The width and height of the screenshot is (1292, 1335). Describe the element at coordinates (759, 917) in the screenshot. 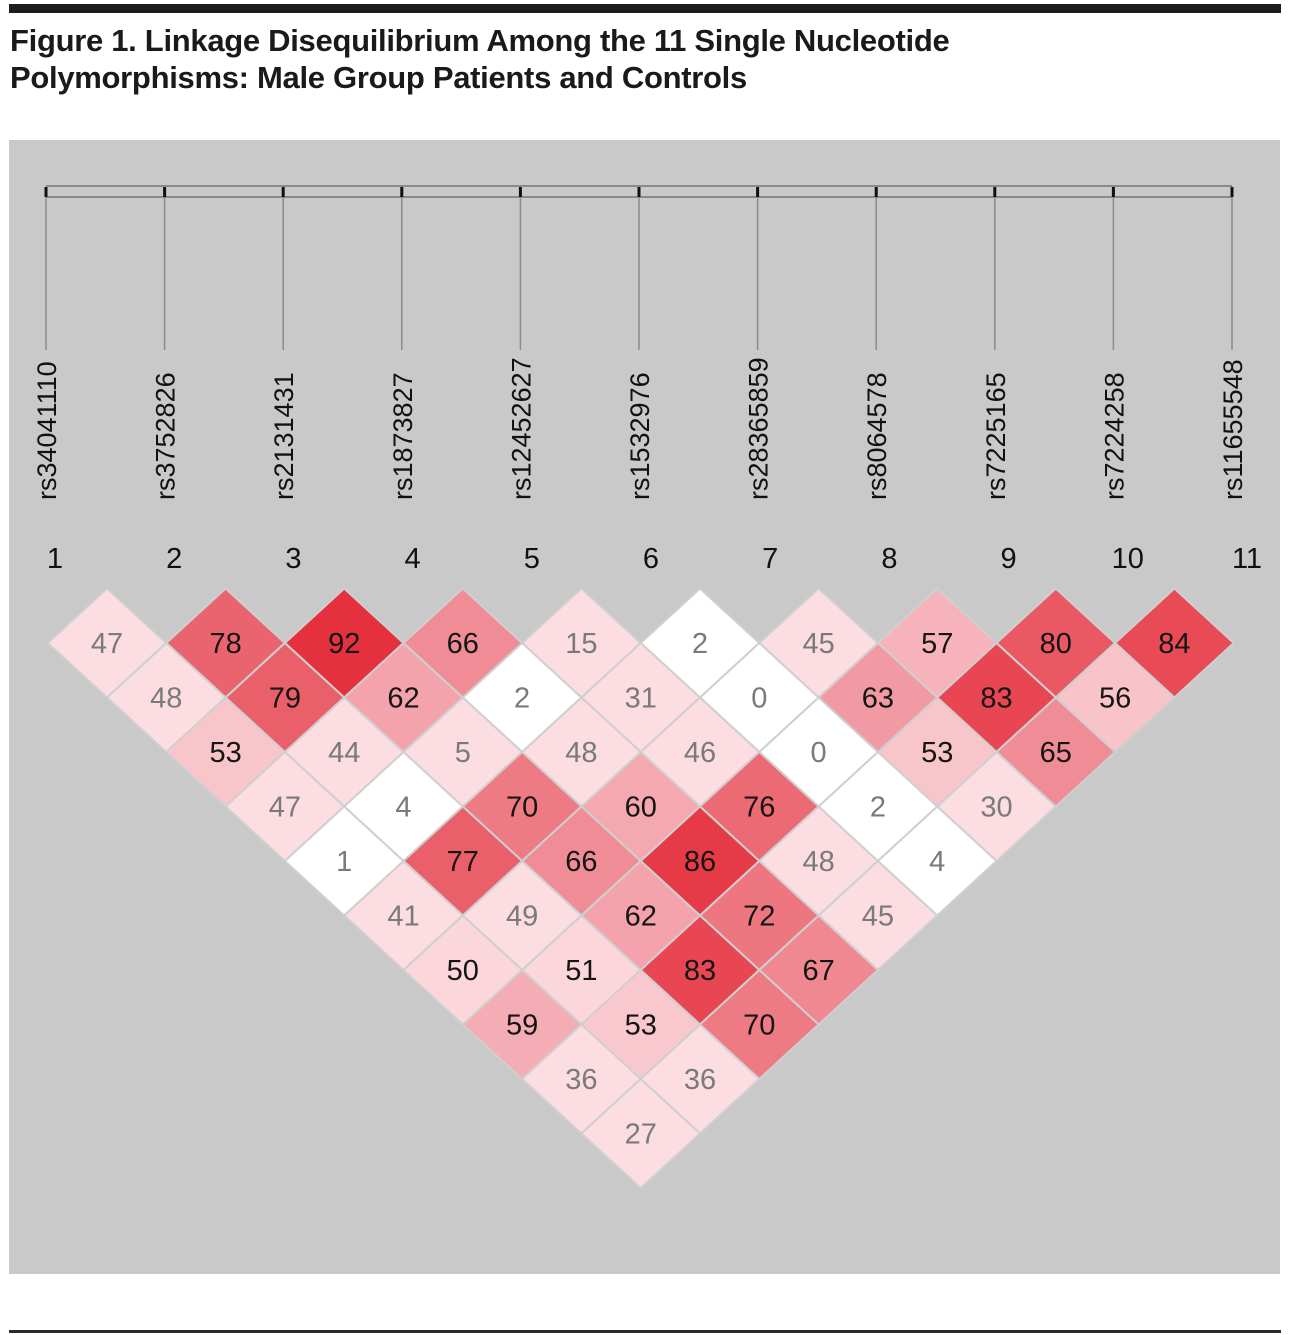

I see `ld-cell-value: 72` at that location.